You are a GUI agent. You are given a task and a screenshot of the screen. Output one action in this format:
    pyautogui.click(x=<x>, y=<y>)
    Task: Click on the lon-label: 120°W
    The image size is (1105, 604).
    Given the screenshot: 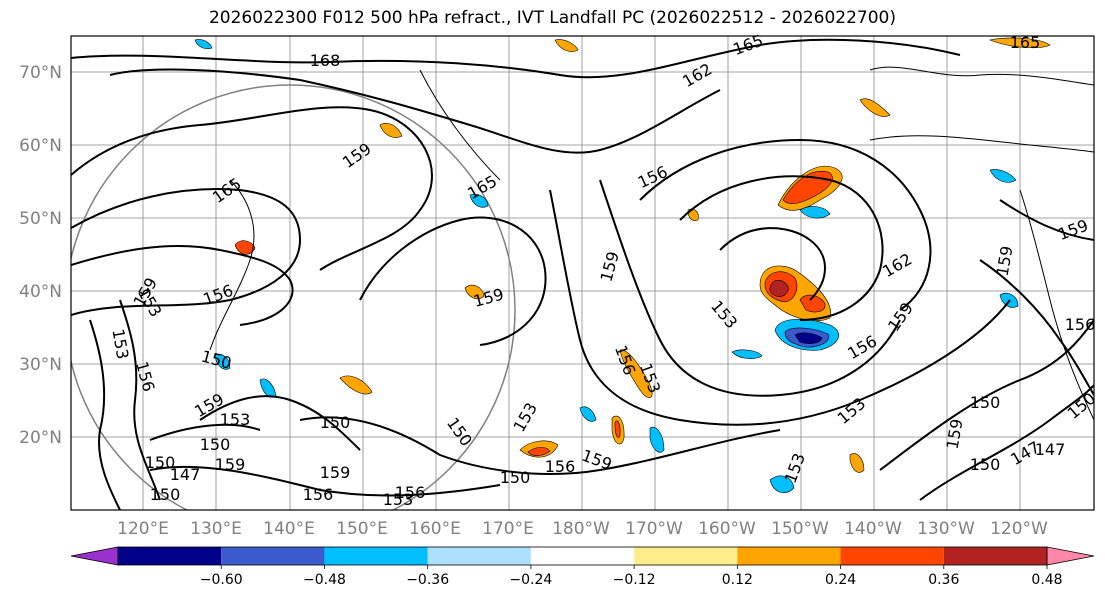 What is the action you would take?
    pyautogui.click(x=1019, y=529)
    